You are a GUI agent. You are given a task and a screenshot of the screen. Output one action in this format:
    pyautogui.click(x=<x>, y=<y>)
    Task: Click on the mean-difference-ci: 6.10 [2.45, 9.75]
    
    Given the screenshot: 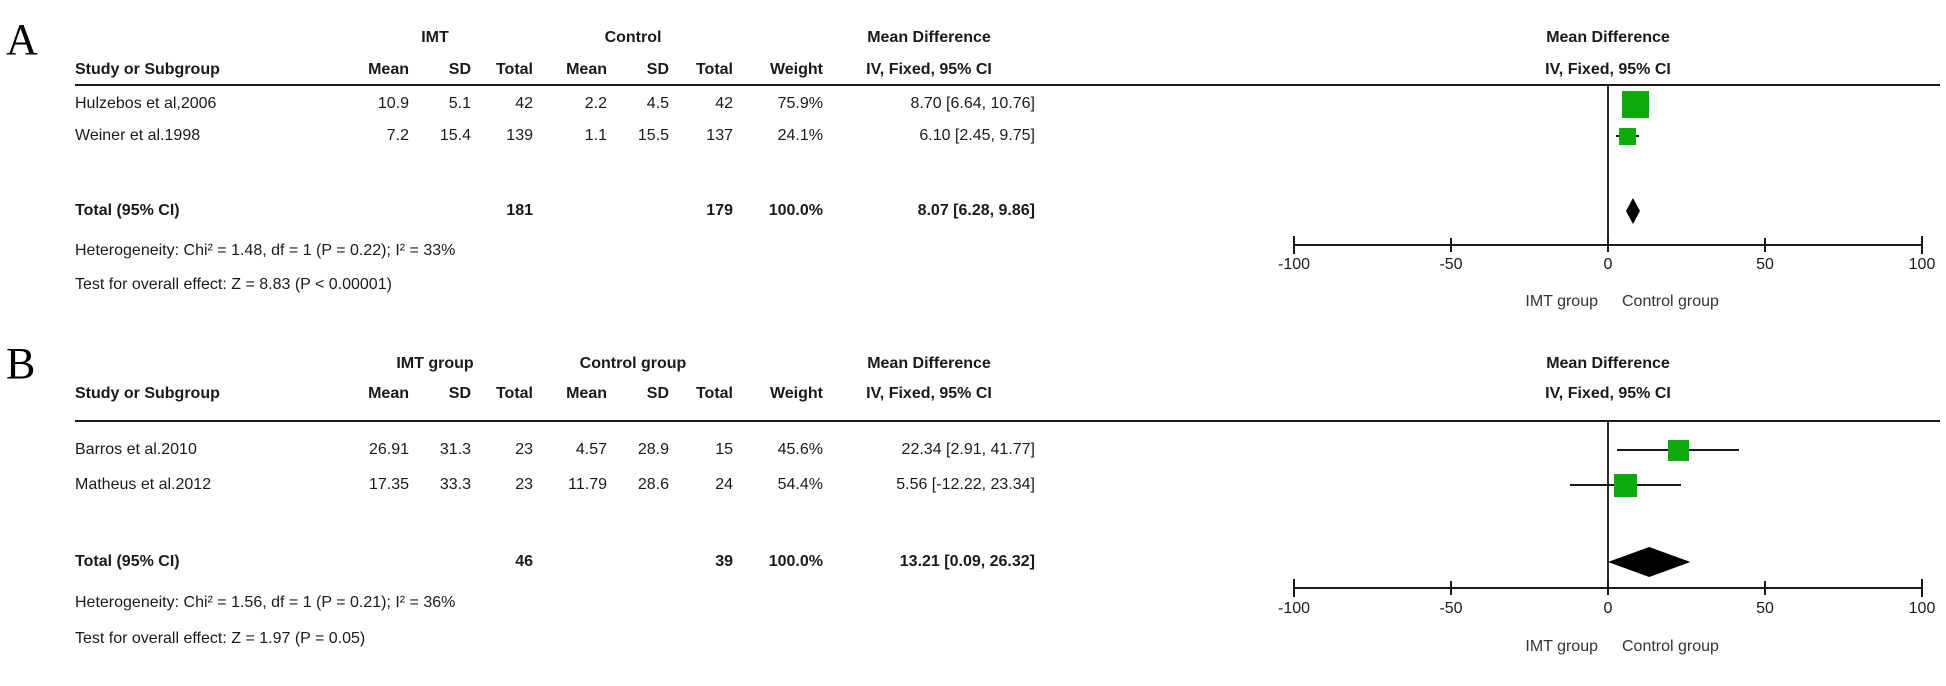 What is the action you would take?
    pyautogui.click(x=977, y=135)
    